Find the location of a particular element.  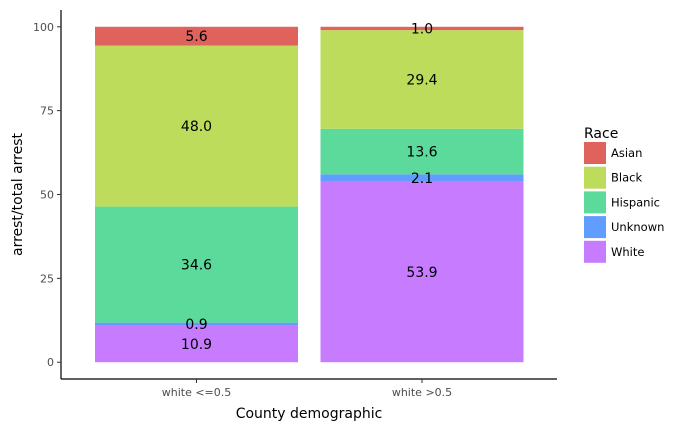

legend-label-unknown: Unknown is located at coordinates (637, 227).